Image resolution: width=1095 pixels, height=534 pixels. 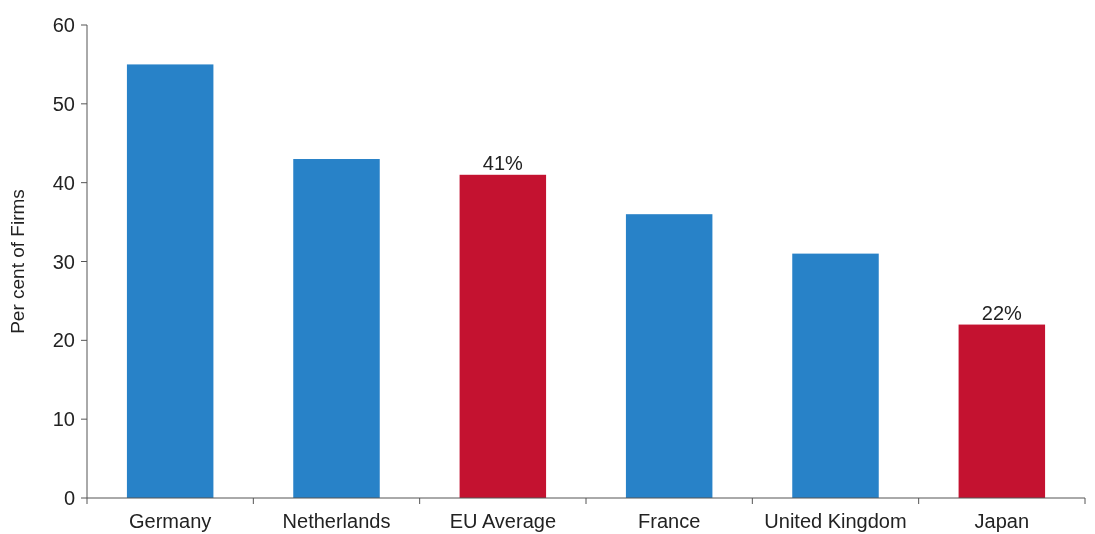 I want to click on x-tick-label: Netherlands, so click(x=336, y=521).